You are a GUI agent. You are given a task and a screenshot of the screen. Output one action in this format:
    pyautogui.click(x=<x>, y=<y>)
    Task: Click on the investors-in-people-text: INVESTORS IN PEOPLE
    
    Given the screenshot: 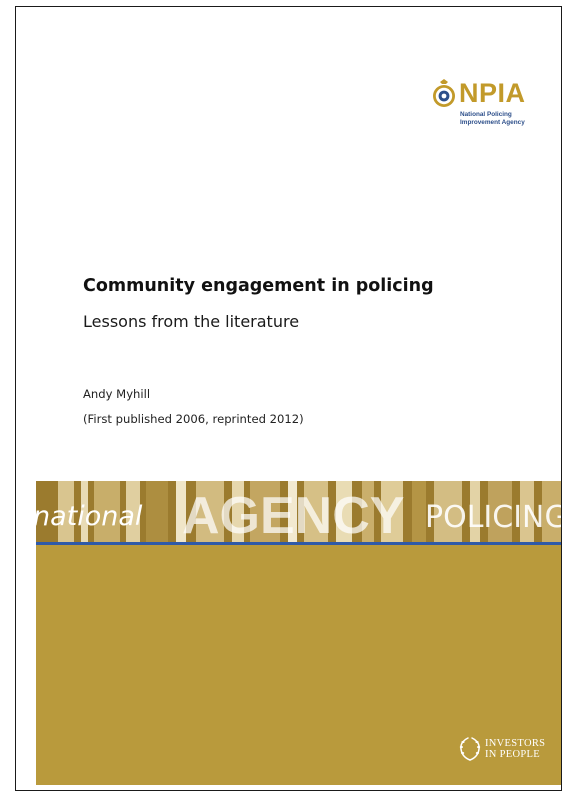 What is the action you would take?
    pyautogui.click(x=515, y=749)
    